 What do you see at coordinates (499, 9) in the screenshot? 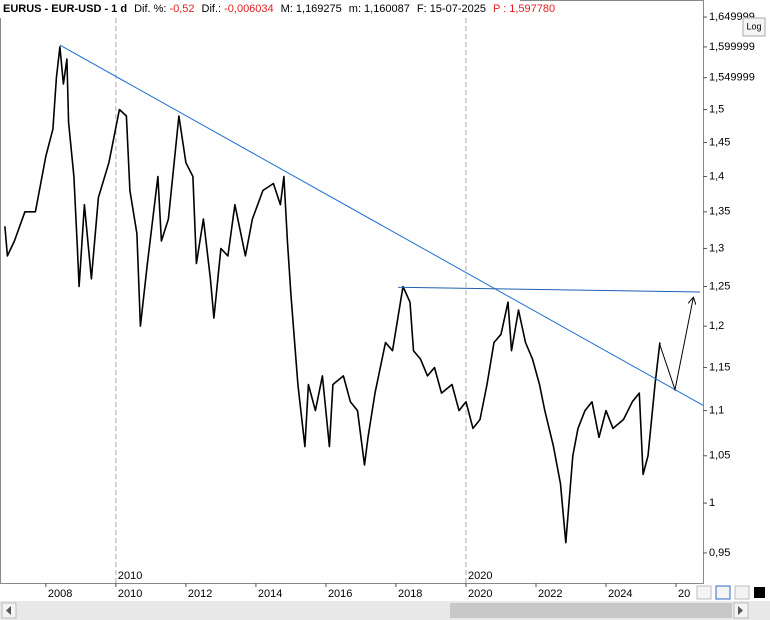
I see `header-field: P :` at bounding box center [499, 9].